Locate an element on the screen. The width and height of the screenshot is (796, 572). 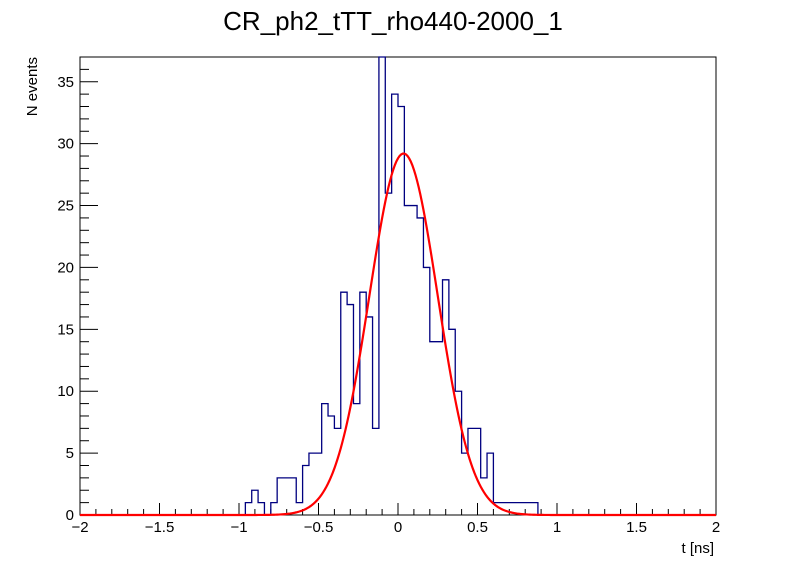
y-tick-label: 20 is located at coordinates (65, 267).